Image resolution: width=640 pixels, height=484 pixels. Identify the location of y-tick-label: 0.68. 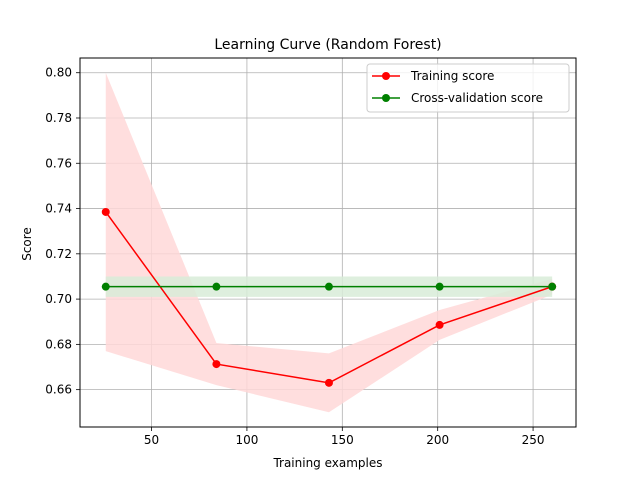
(58, 344).